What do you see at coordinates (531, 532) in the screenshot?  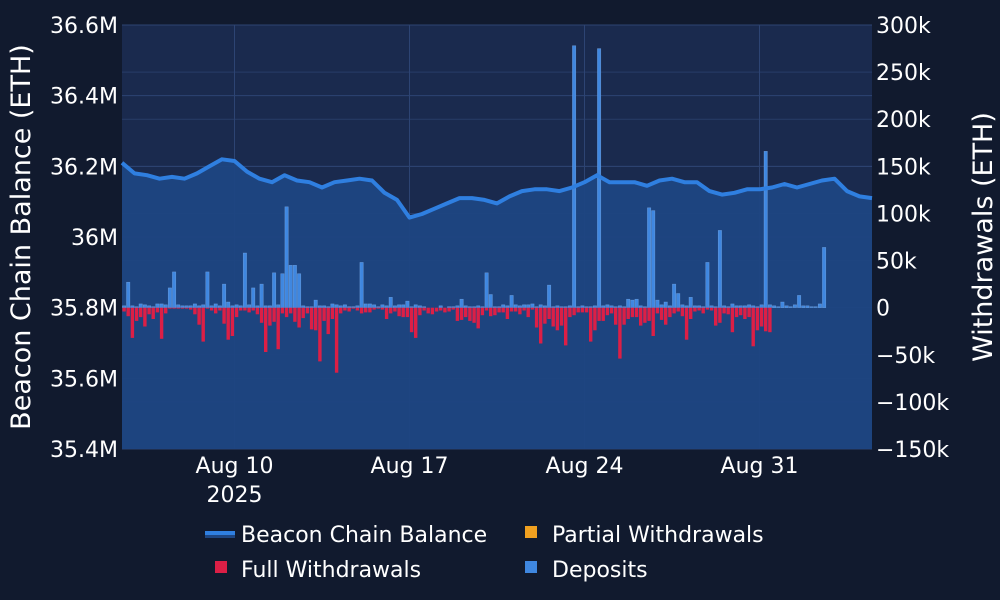 I see `legend-box-partial` at bounding box center [531, 532].